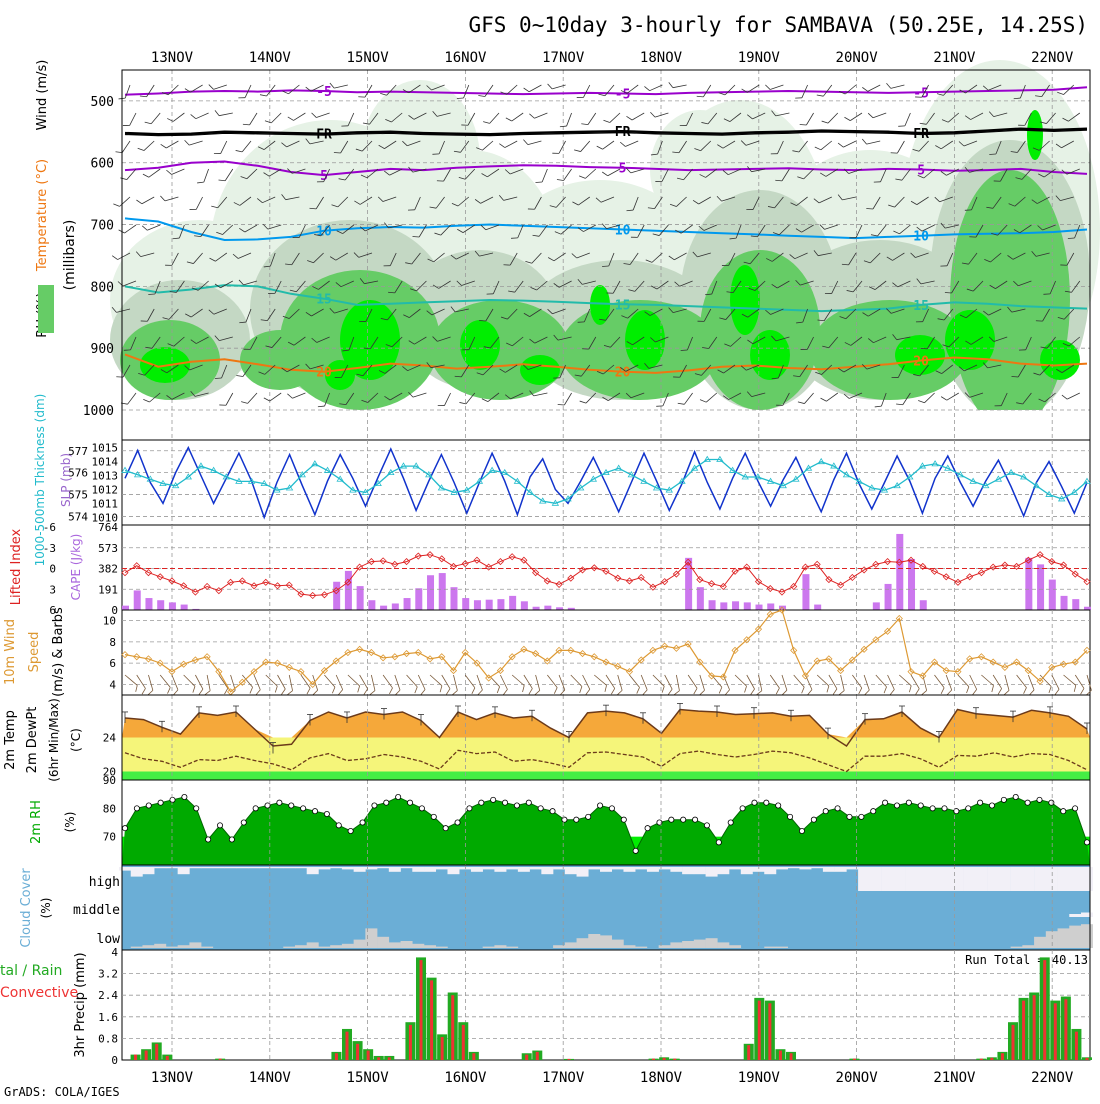 This screenshot has height=1104, width=1100. What do you see at coordinates (125, 828) in the screenshot?
I see `rh2m-marker` at bounding box center [125, 828].